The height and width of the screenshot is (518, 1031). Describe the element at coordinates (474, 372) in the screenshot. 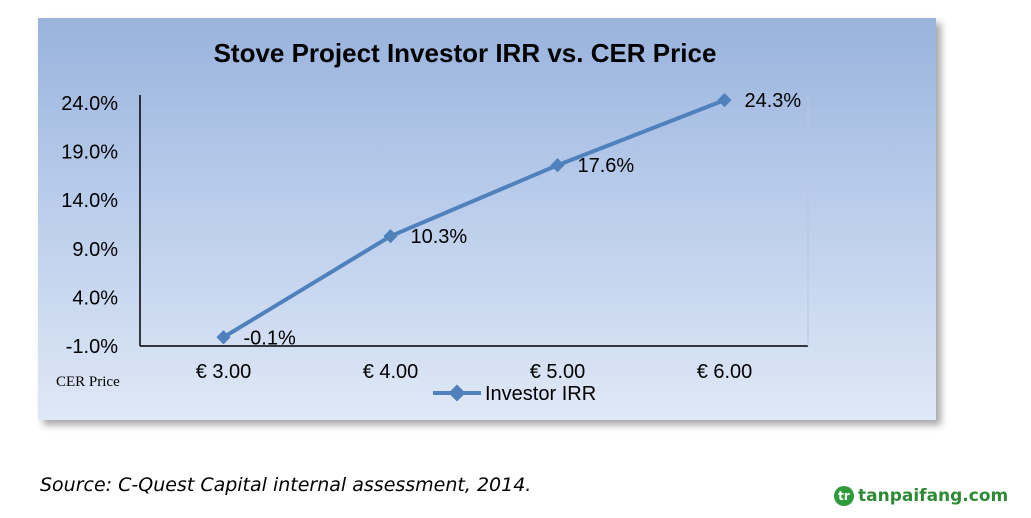

I see `x-axis-ticks: € 3.00 € 4.00 € 5.00 € 6.00` at that location.